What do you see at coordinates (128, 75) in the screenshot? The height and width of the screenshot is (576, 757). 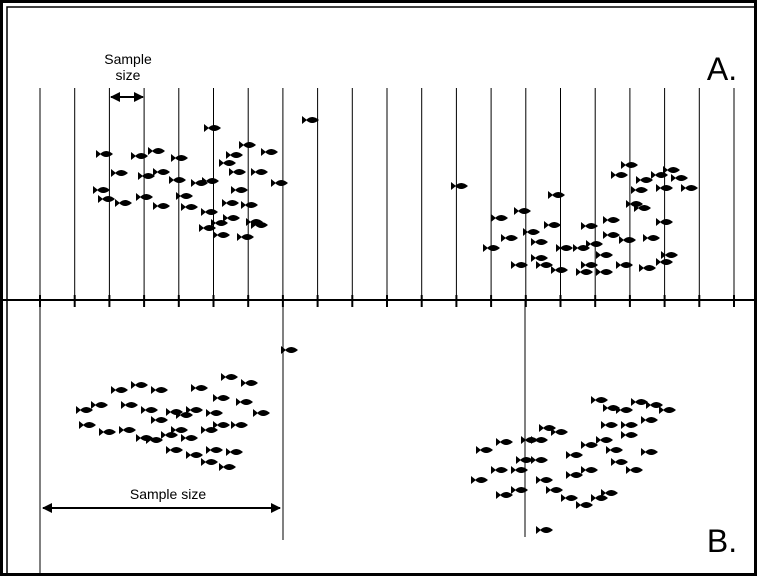 I see `sample-size-label: size` at bounding box center [128, 75].